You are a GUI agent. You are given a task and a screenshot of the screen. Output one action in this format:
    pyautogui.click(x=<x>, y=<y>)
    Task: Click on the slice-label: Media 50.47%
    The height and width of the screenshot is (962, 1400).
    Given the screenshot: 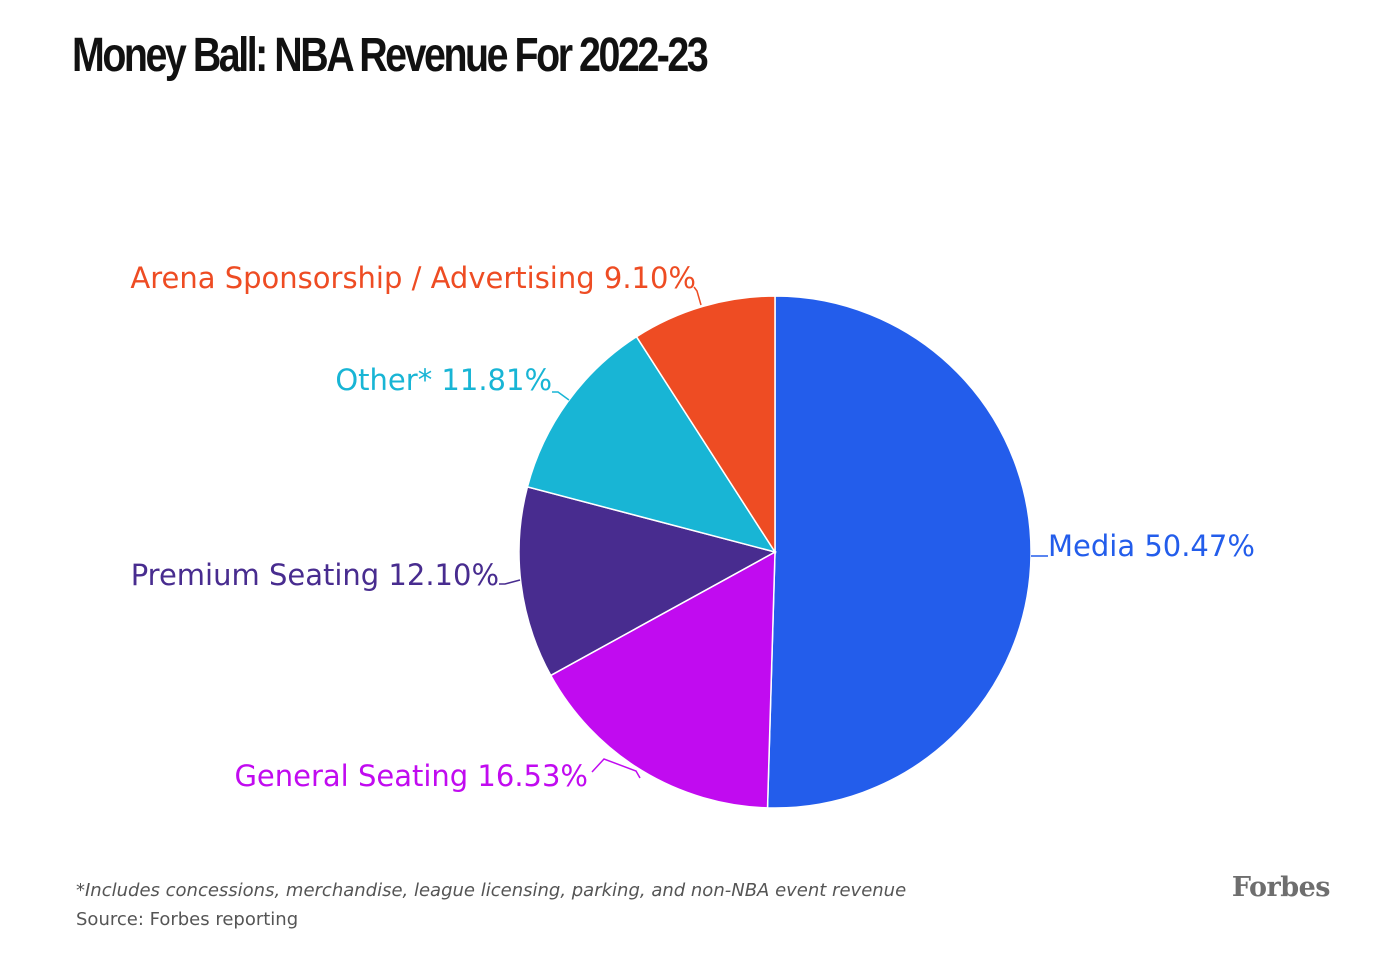 What is the action you would take?
    pyautogui.click(x=1151, y=546)
    